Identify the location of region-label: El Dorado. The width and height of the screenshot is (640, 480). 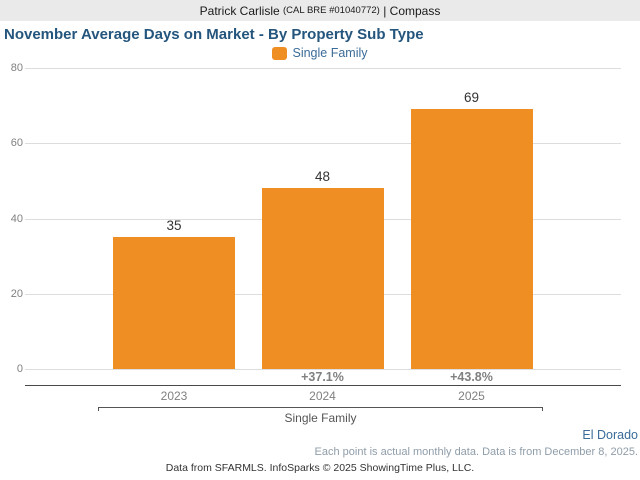
(610, 435).